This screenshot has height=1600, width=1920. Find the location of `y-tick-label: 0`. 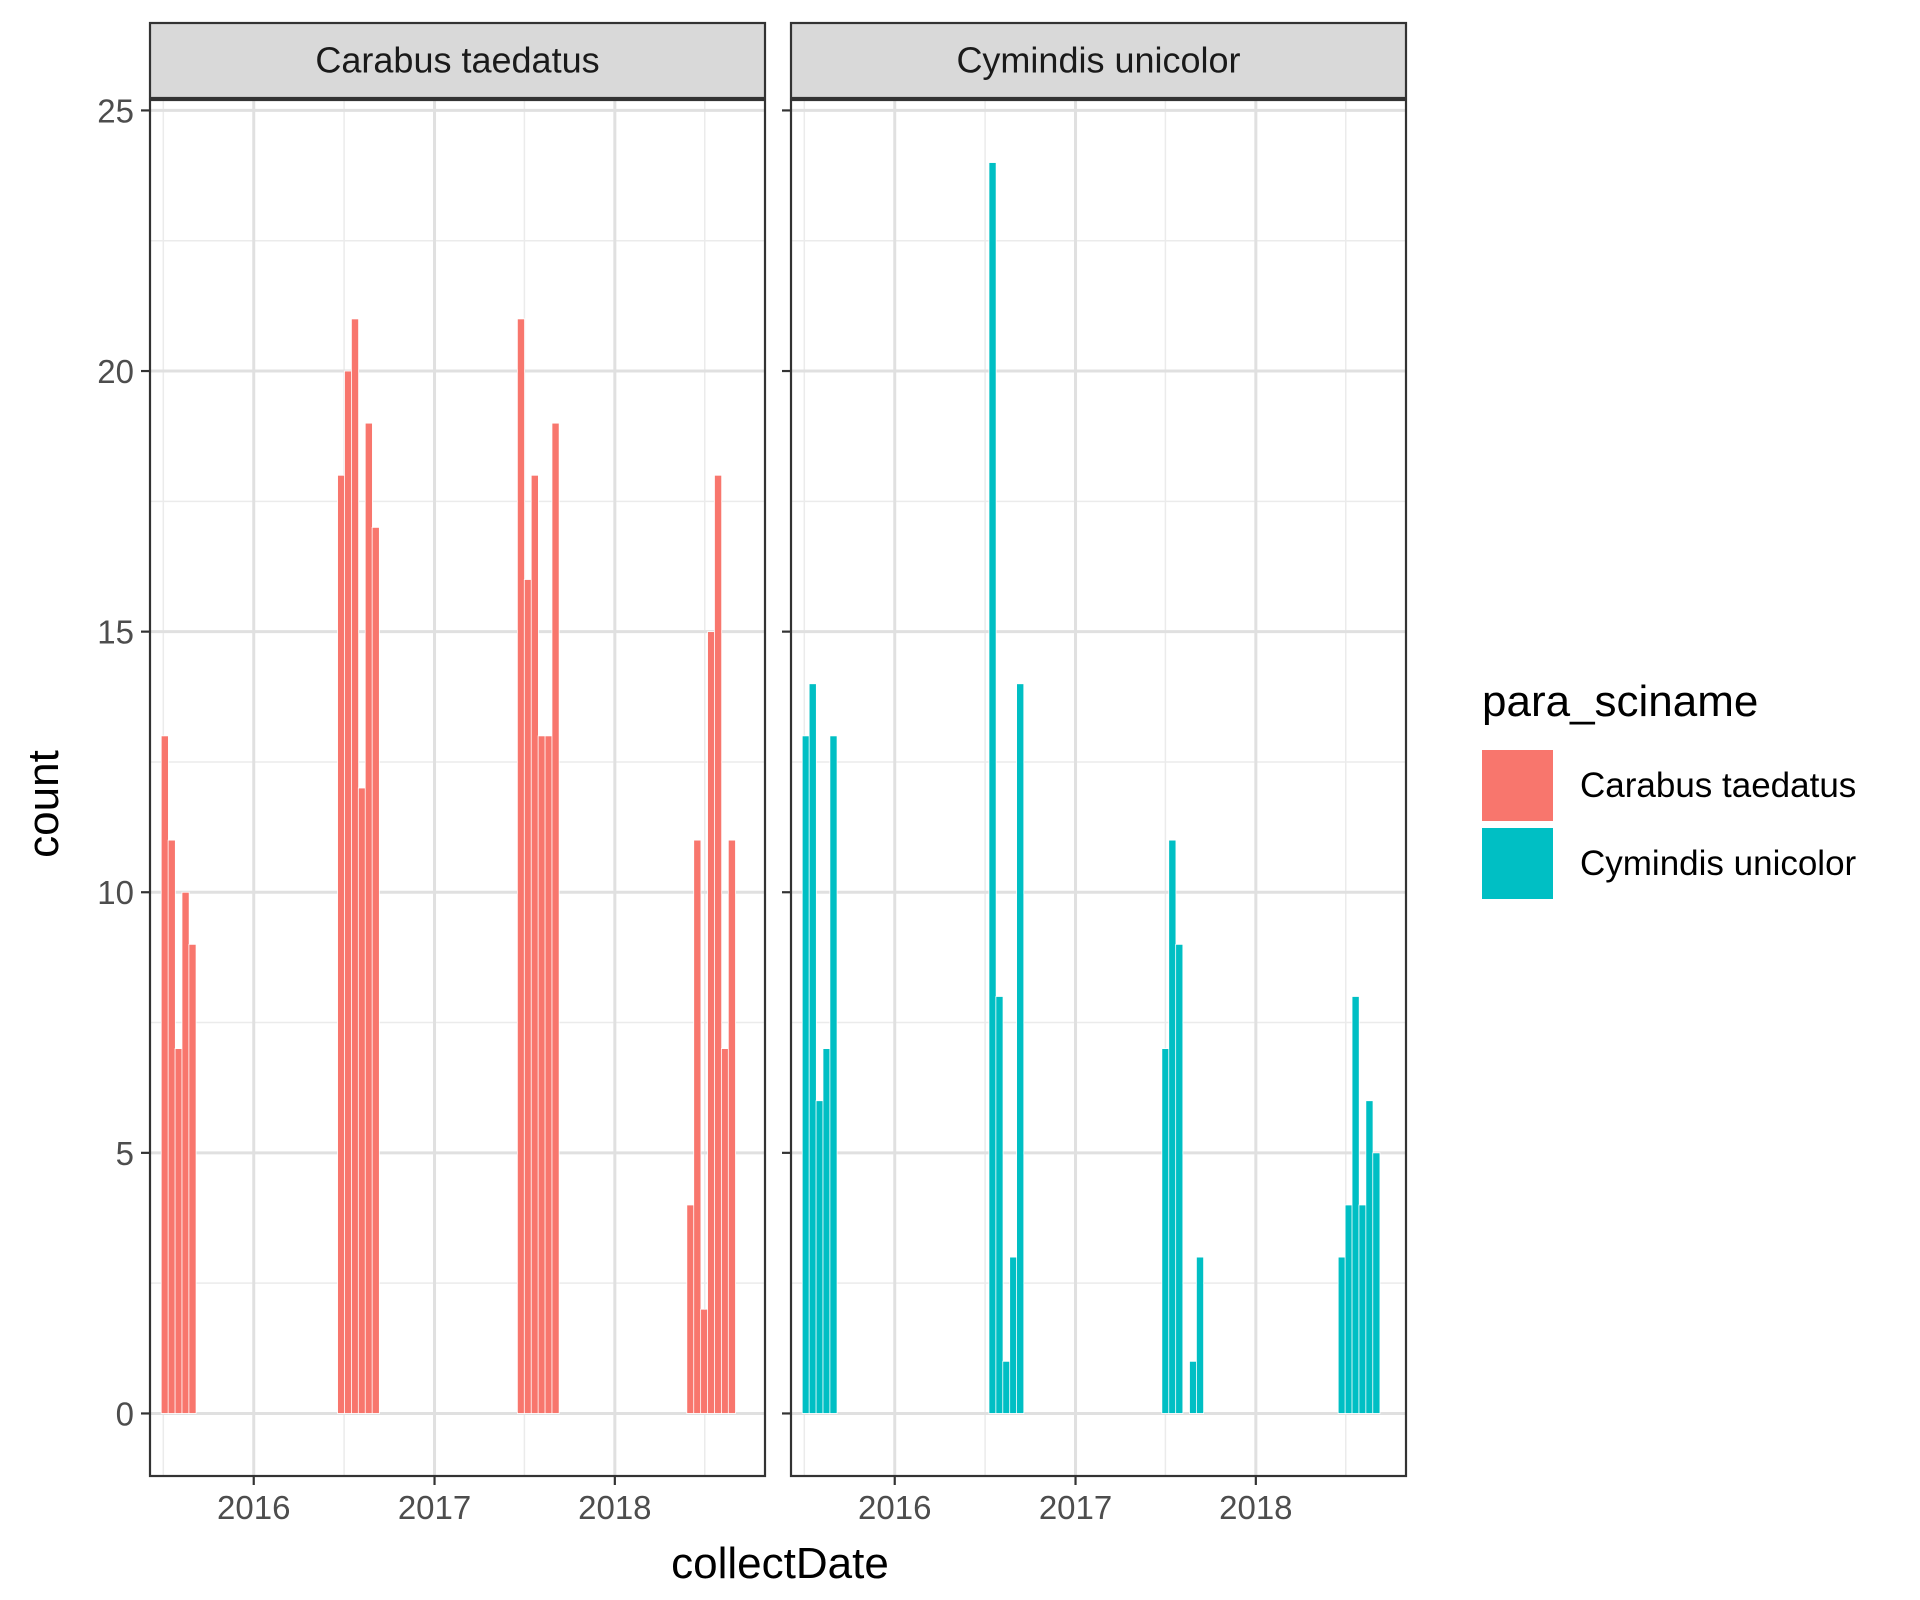

y-tick-label: 0 is located at coordinates (125, 1413).